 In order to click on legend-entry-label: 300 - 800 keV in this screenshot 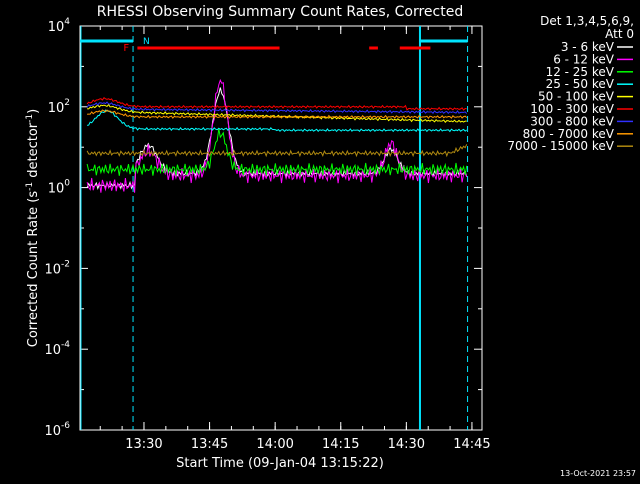, I will do `click(572, 121)`.